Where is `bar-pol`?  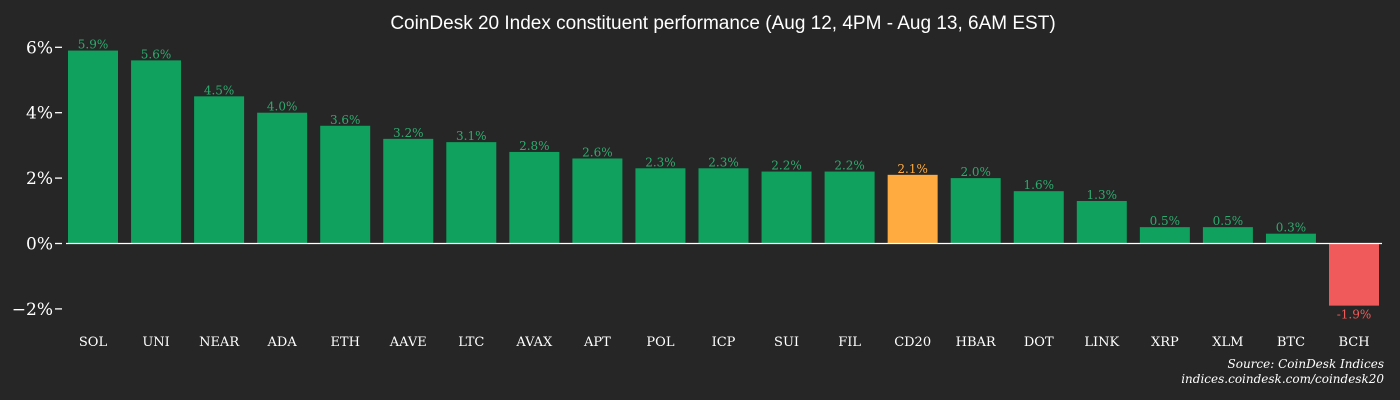
bar-pol is located at coordinates (660, 206).